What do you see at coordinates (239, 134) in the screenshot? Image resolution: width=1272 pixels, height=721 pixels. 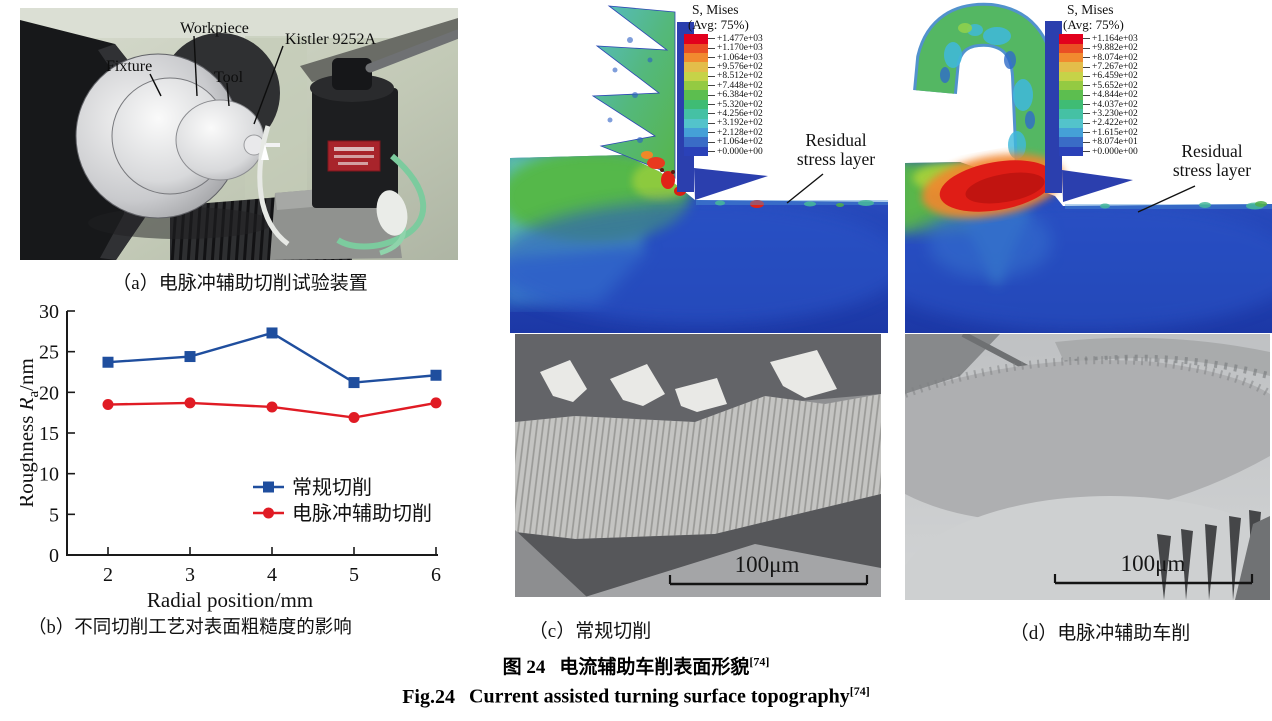 I see `setup-photo: Fixture Workpiece Tool Kistler 9252A` at bounding box center [239, 134].